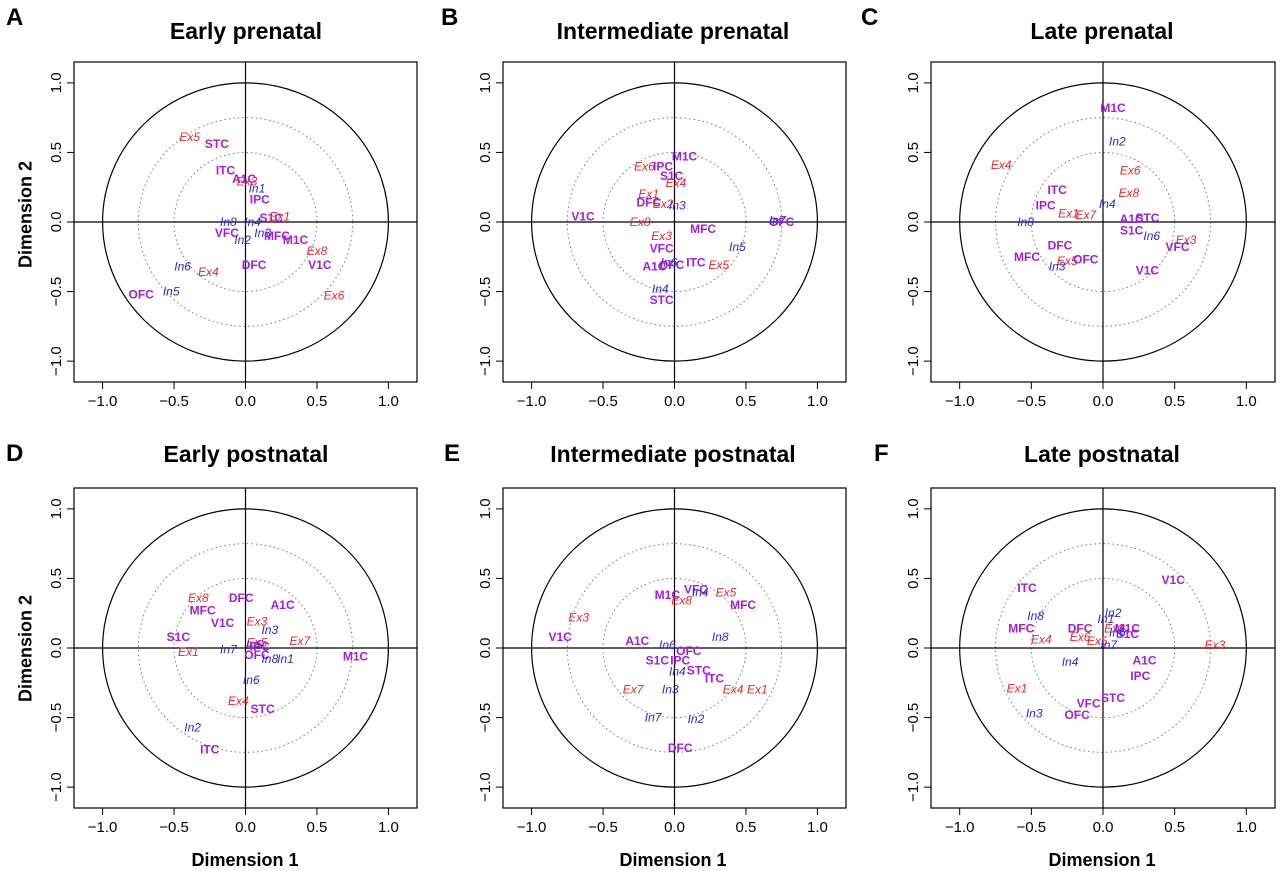 The width and height of the screenshot is (1280, 871). Describe the element at coordinates (296, 240) in the screenshot. I see `point-label-m1c: M1C` at that location.